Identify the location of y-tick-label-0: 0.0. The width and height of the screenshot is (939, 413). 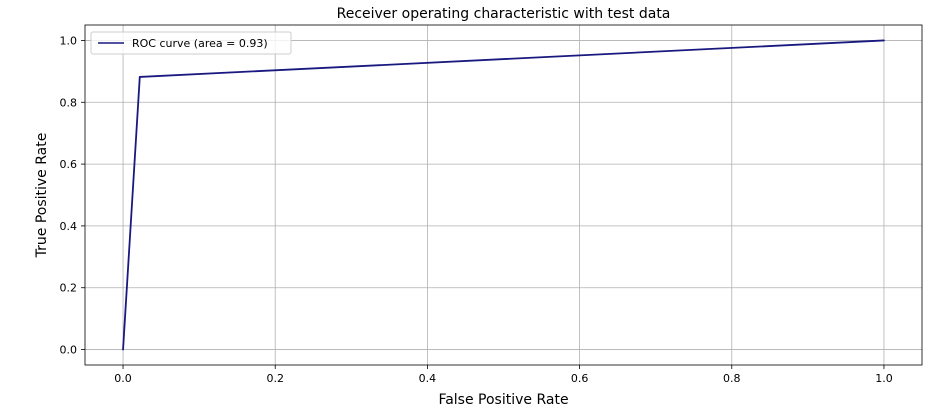
(69, 350).